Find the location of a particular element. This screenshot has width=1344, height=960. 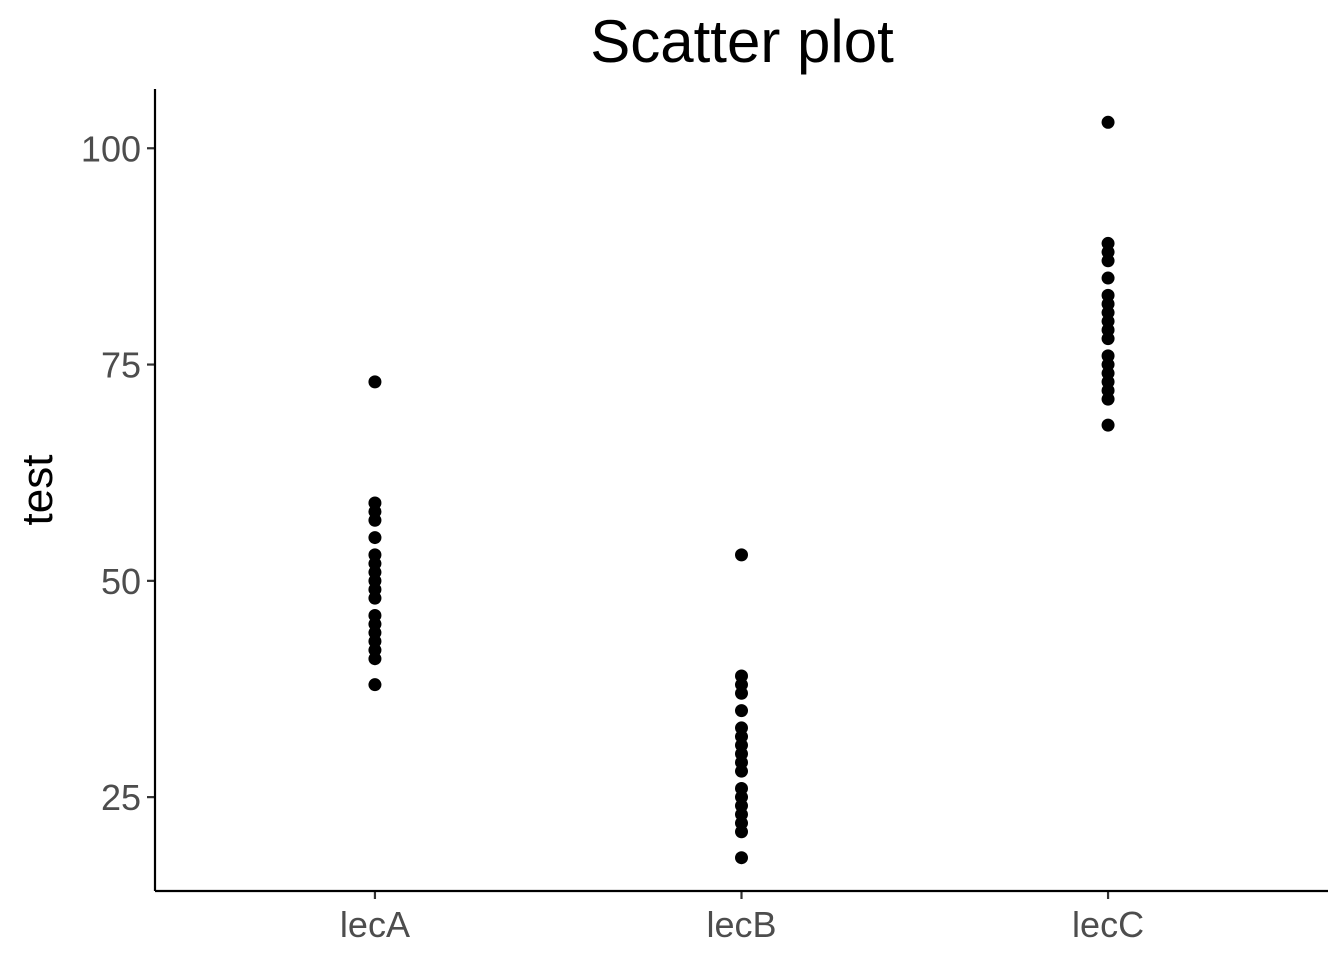

y-tick-label: 50 is located at coordinates (121, 581).